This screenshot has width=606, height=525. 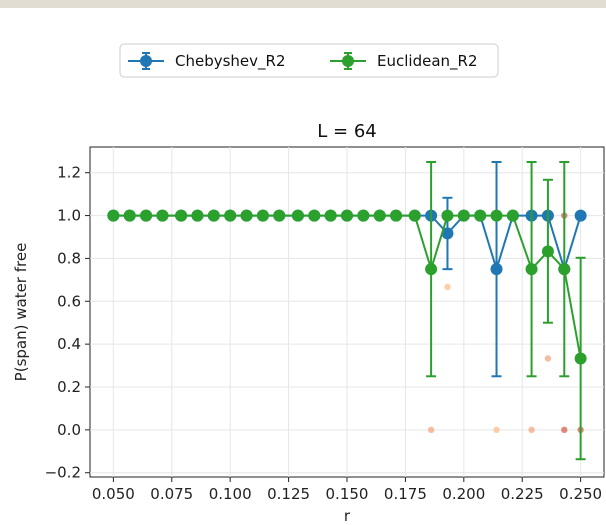 What do you see at coordinates (69, 344) in the screenshot?
I see `y-tick-label: 0.4` at bounding box center [69, 344].